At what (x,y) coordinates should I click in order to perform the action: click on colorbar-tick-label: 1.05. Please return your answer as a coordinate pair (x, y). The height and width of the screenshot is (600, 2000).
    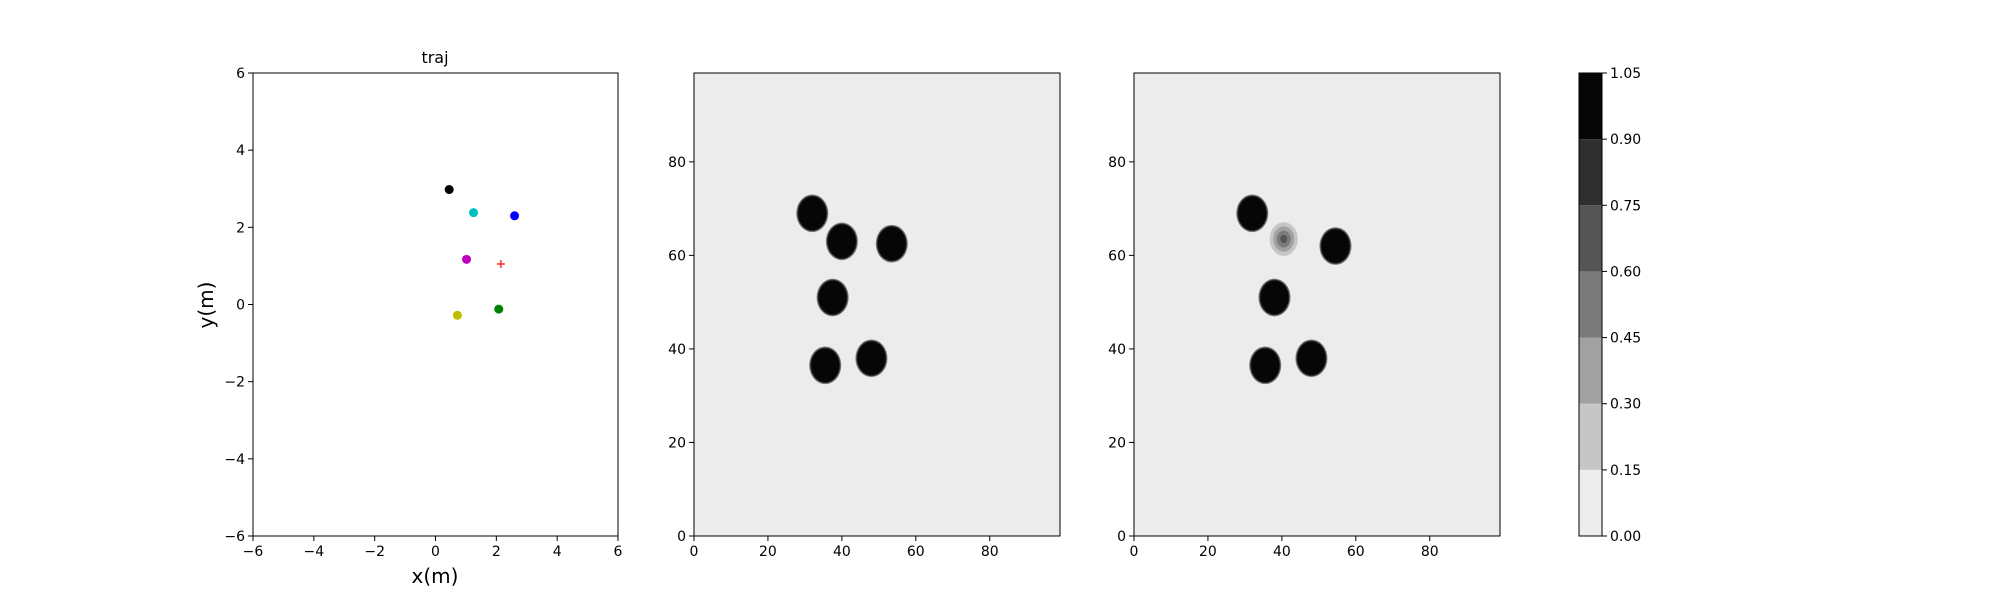
    Looking at the image, I should click on (1625, 74).